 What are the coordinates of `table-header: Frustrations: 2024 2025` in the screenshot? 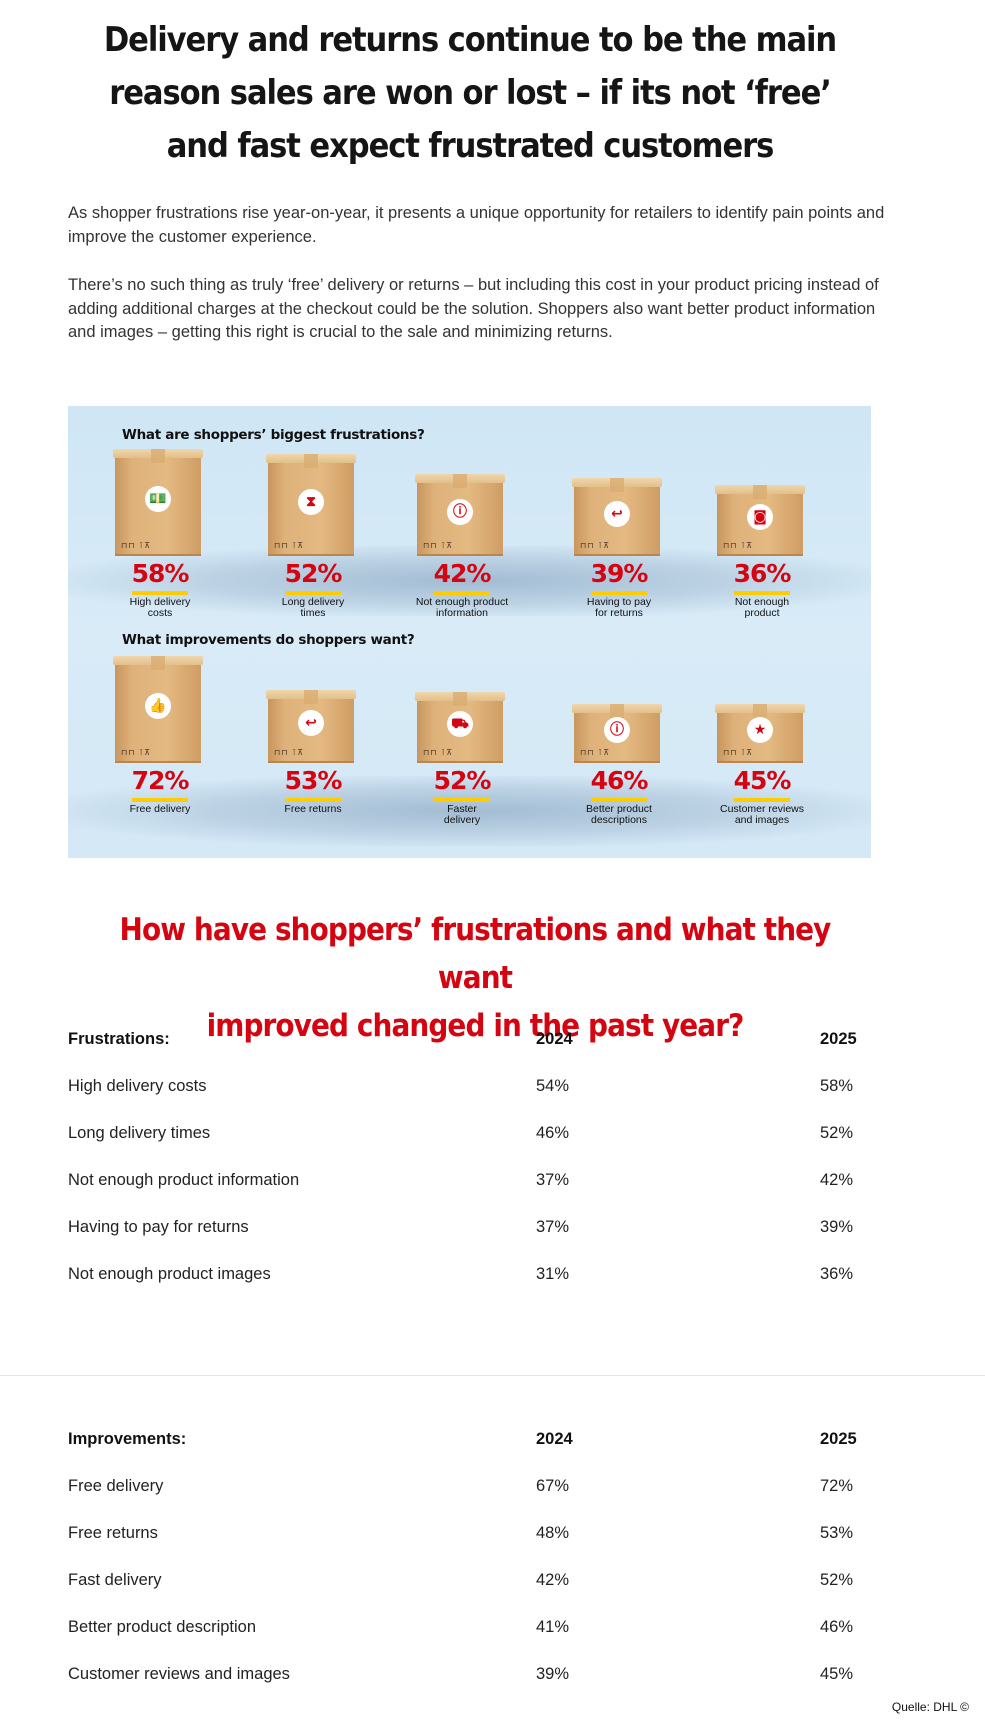 It's located at (478, 1053).